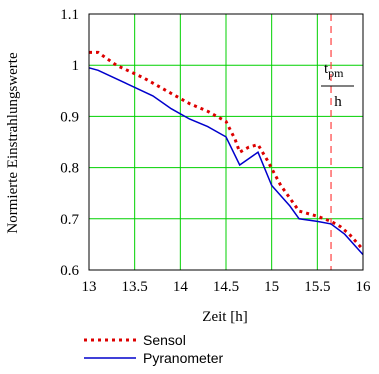 The image size is (379, 374). What do you see at coordinates (334, 70) in the screenshot?
I see `annotation-numerator: tpm` at bounding box center [334, 70].